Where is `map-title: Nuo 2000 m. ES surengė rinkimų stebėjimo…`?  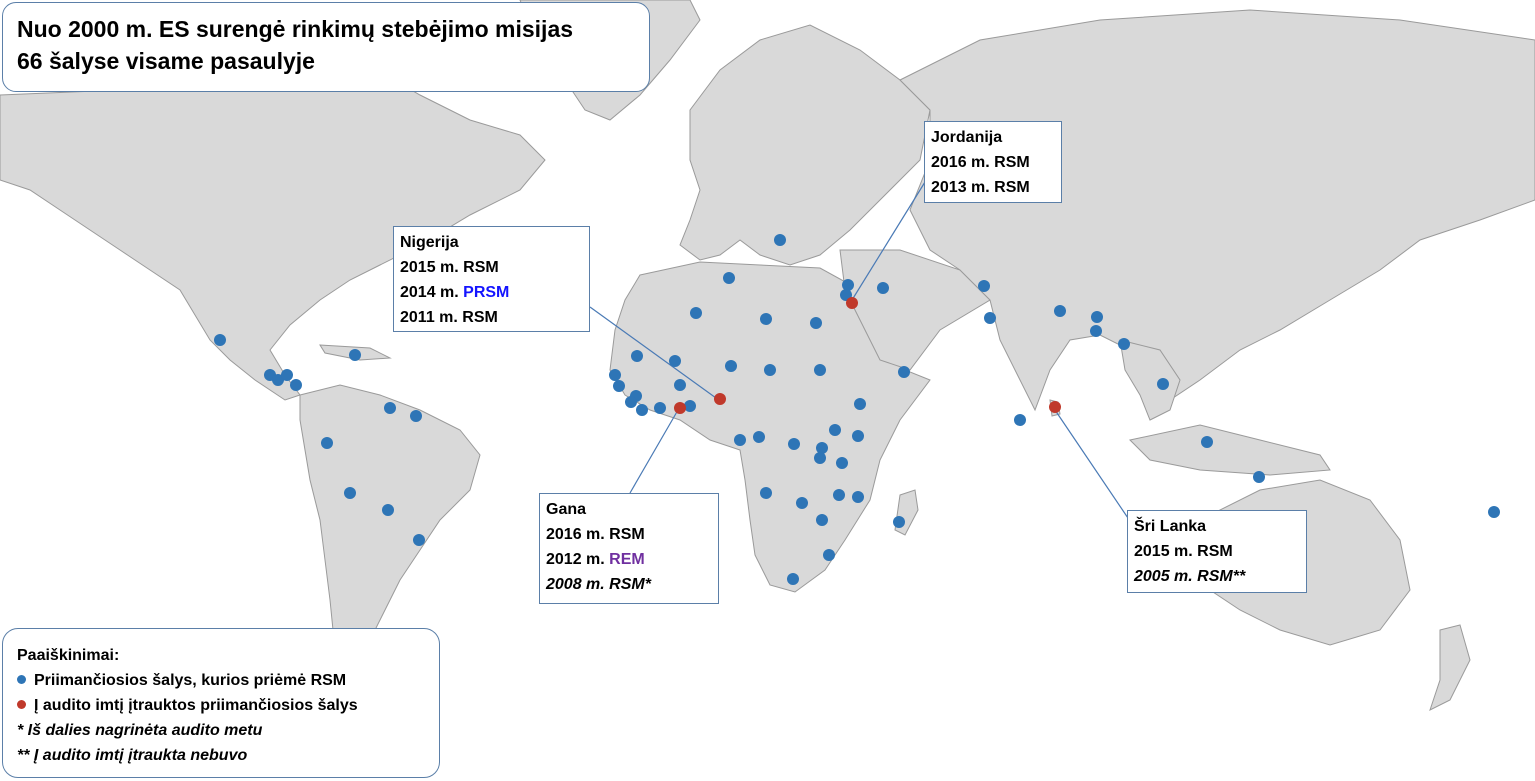
map-title: Nuo 2000 m. ES surengė rinkimų stebėjimo… is located at coordinates (326, 47).